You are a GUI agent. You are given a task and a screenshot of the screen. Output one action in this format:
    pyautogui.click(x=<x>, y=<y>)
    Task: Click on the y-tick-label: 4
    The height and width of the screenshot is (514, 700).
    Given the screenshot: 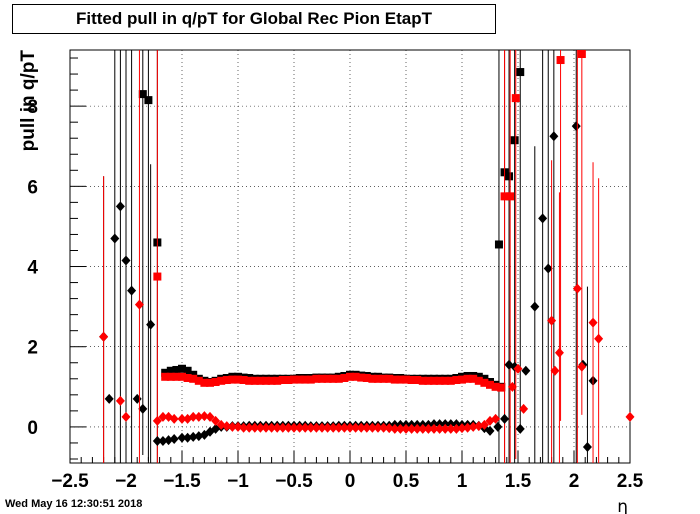 What is the action you would take?
    pyautogui.click(x=32, y=268)
    